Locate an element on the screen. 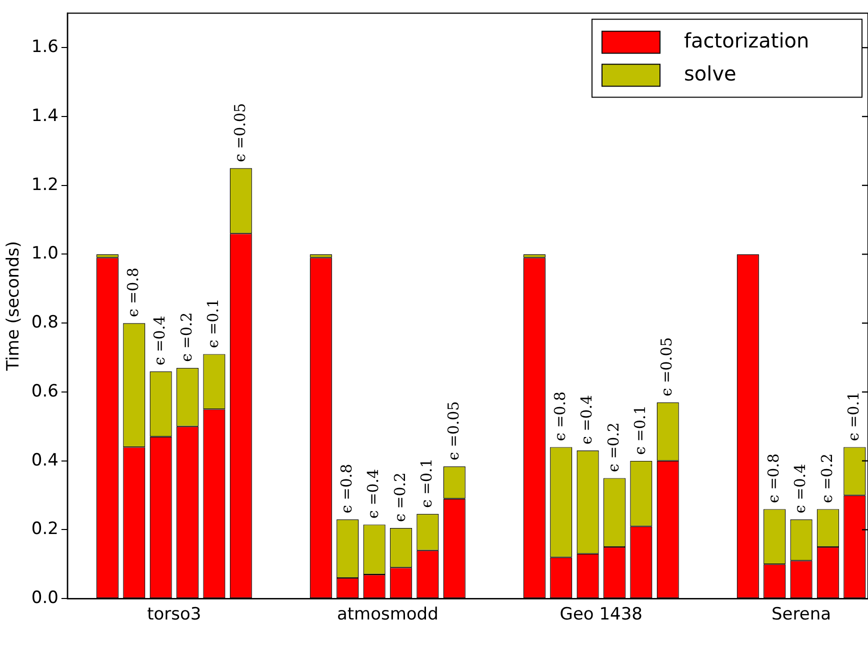 The height and width of the screenshot is (657, 868). y-tick-label: 0.4 is located at coordinates (44, 460).